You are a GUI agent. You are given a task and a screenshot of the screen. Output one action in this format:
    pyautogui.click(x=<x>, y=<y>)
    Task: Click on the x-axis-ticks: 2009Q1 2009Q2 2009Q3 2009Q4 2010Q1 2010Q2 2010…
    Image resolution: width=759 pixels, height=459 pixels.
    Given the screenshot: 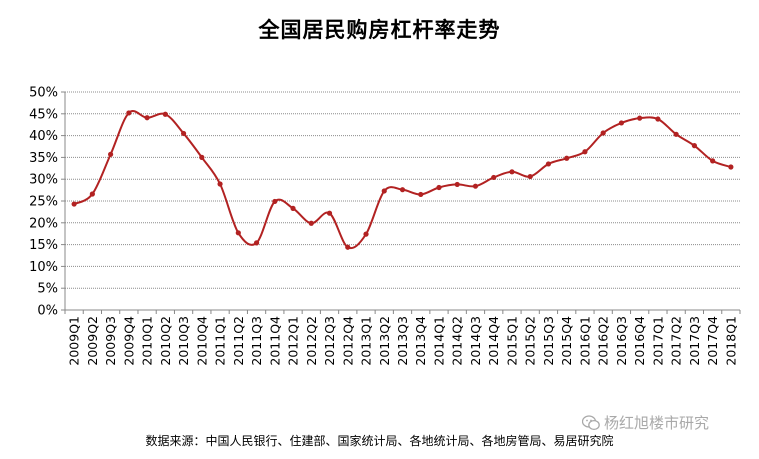 What is the action you would take?
    pyautogui.click(x=402, y=338)
    